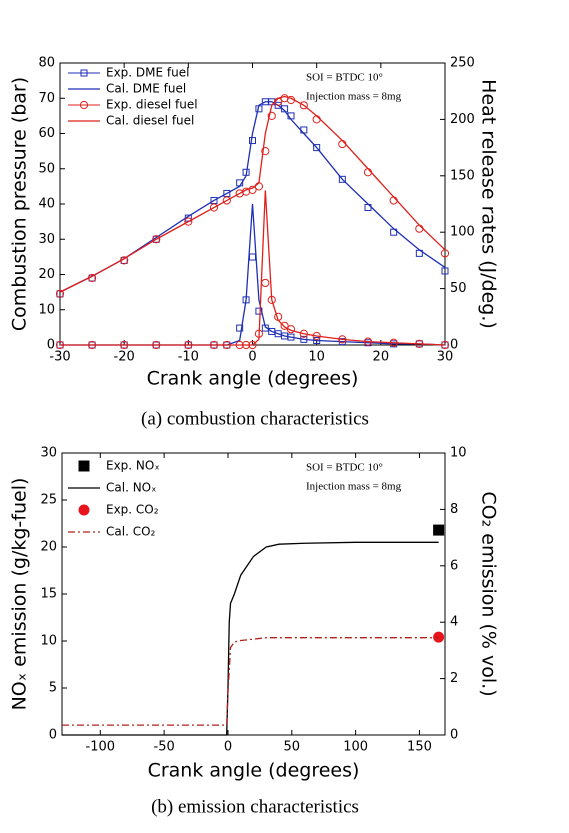 The width and height of the screenshot is (569, 833). What do you see at coordinates (458, 453) in the screenshot?
I see `y2-tick-label: 10` at bounding box center [458, 453].